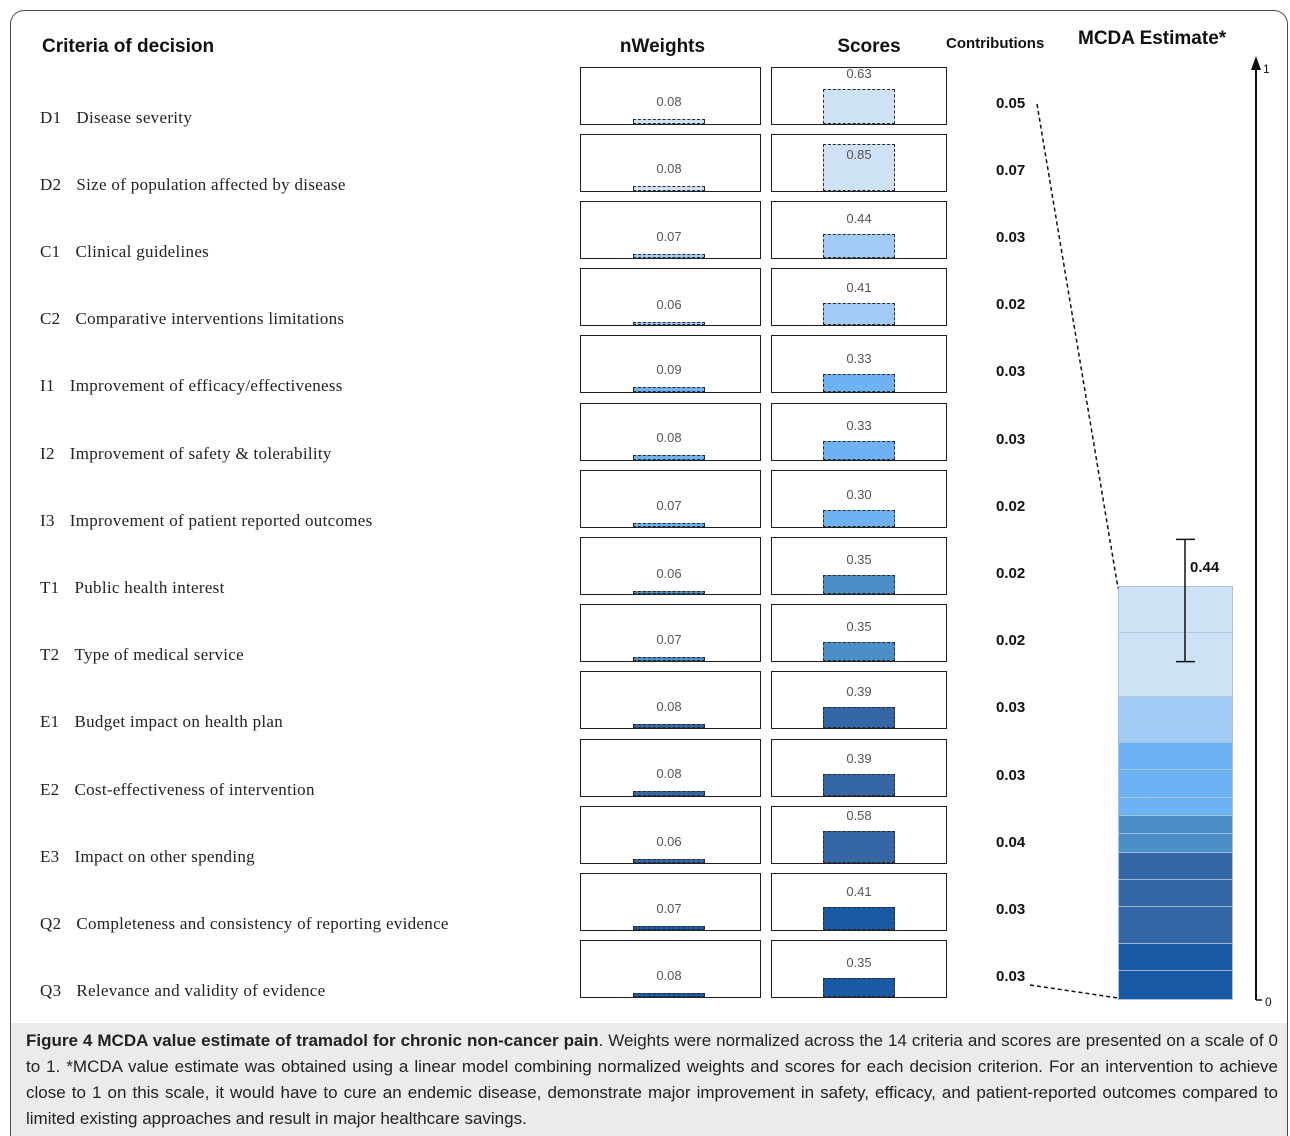  What do you see at coordinates (47, 520) in the screenshot?
I see `criterion-code: I3` at bounding box center [47, 520].